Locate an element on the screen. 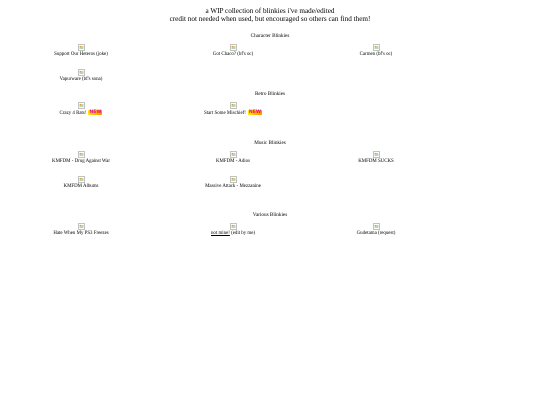  blinkie-item: KMFDM - Drug Against War is located at coordinates (81, 158).